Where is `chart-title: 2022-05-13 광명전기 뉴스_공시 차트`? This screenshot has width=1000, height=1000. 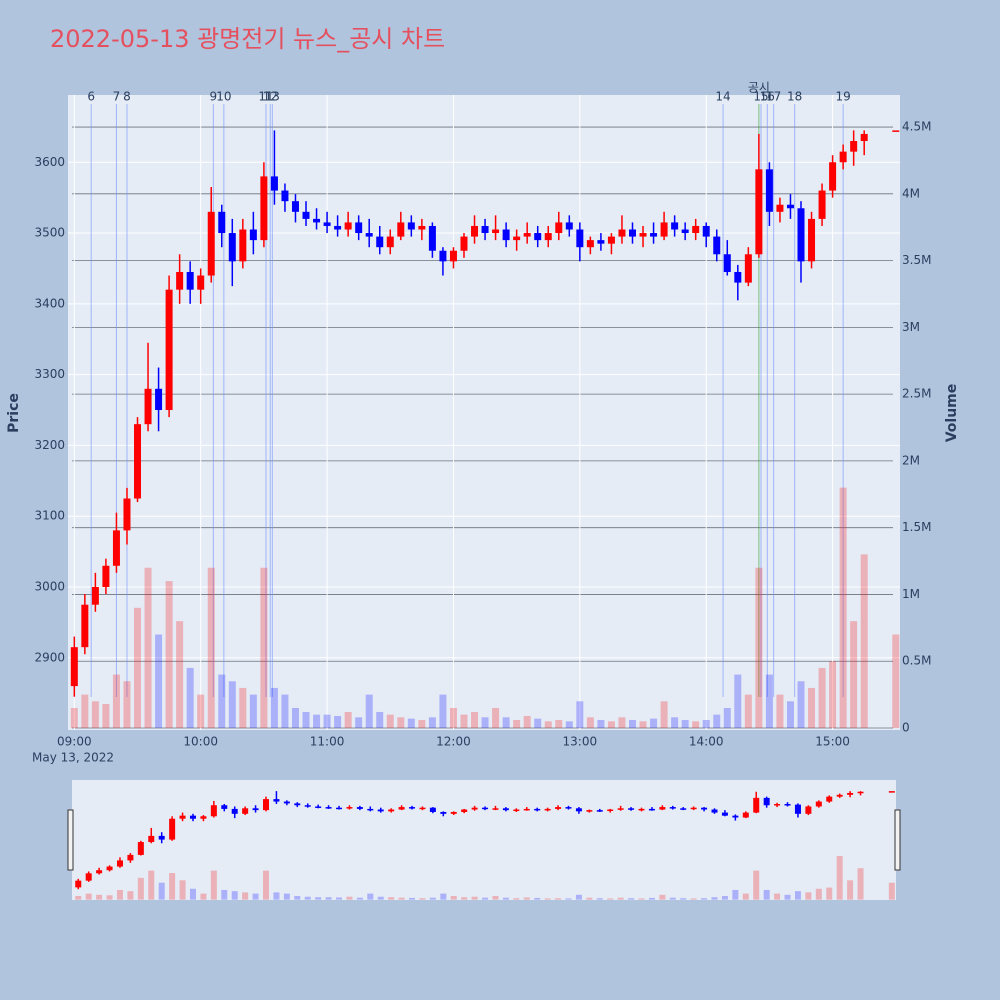 chart-title: 2022-05-13 광명전기 뉴스_공시 차트 is located at coordinates (247, 39).